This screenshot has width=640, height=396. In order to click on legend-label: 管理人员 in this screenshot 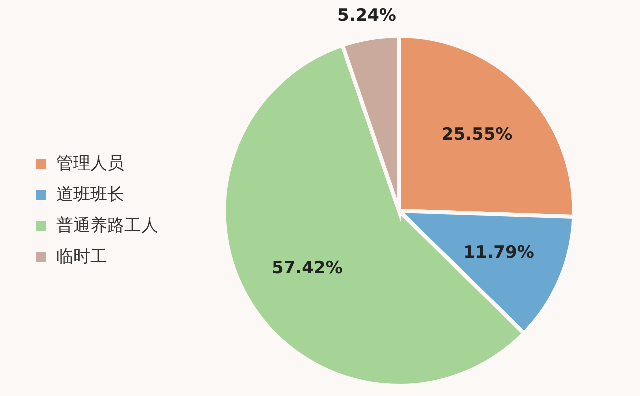, I will do `click(90, 164)`.